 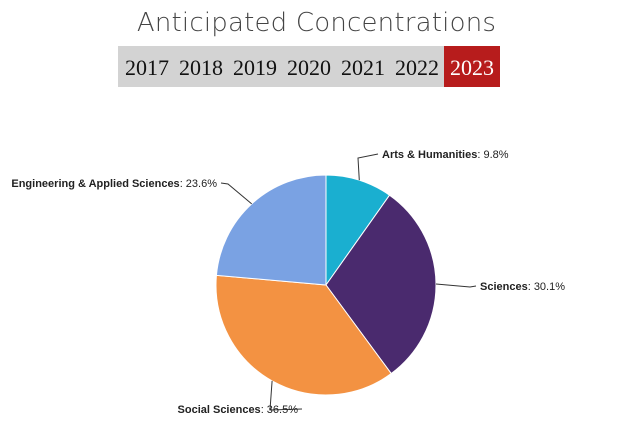 I want to click on year-tab-bar: 2017 2018 2019 2020 2021 2022 2023, so click(x=309, y=66).